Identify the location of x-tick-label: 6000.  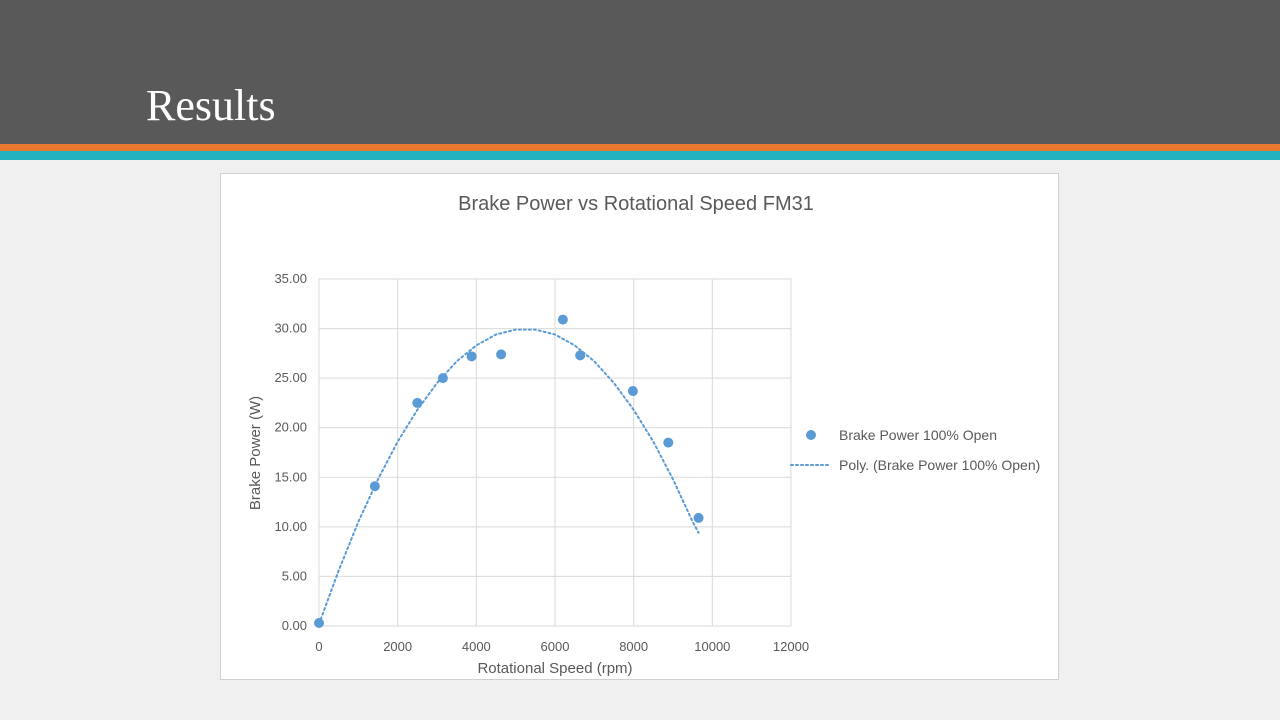
(555, 646).